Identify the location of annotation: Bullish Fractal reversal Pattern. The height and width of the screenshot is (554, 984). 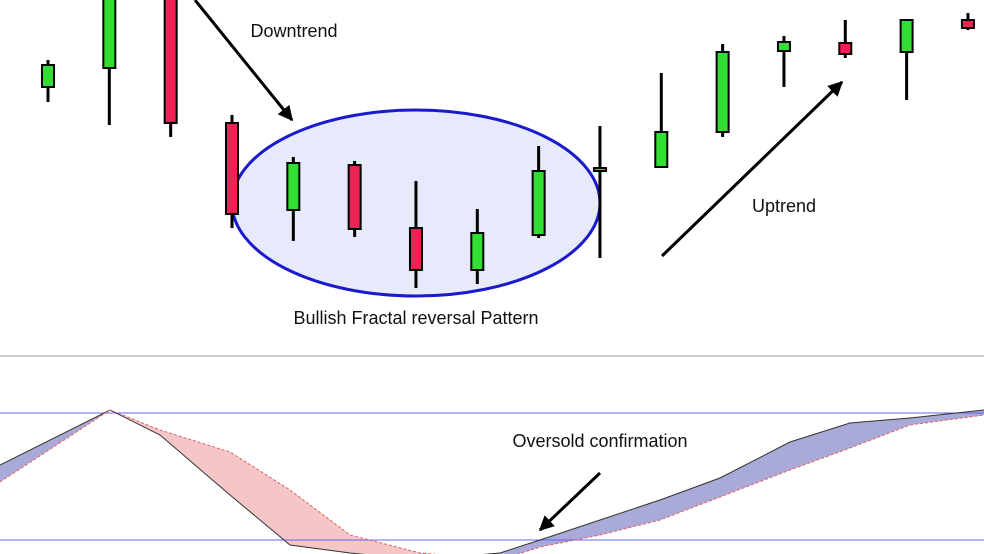
(415, 318).